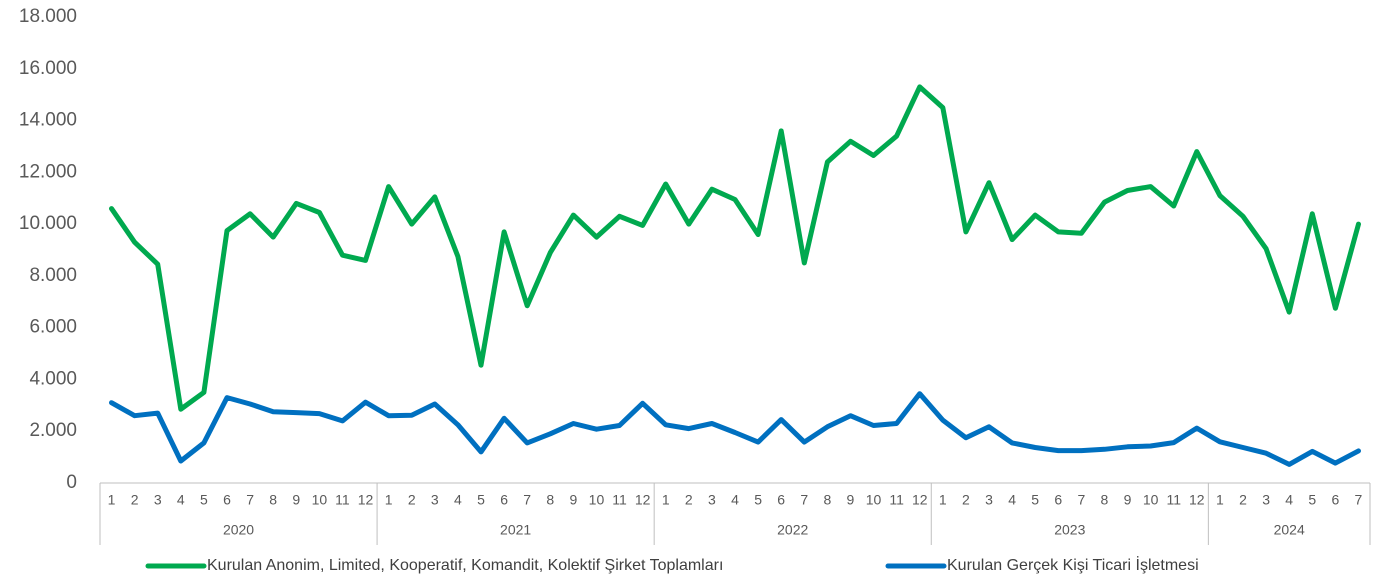  What do you see at coordinates (735, 429) in the screenshot?
I see `series-line` at bounding box center [735, 429].